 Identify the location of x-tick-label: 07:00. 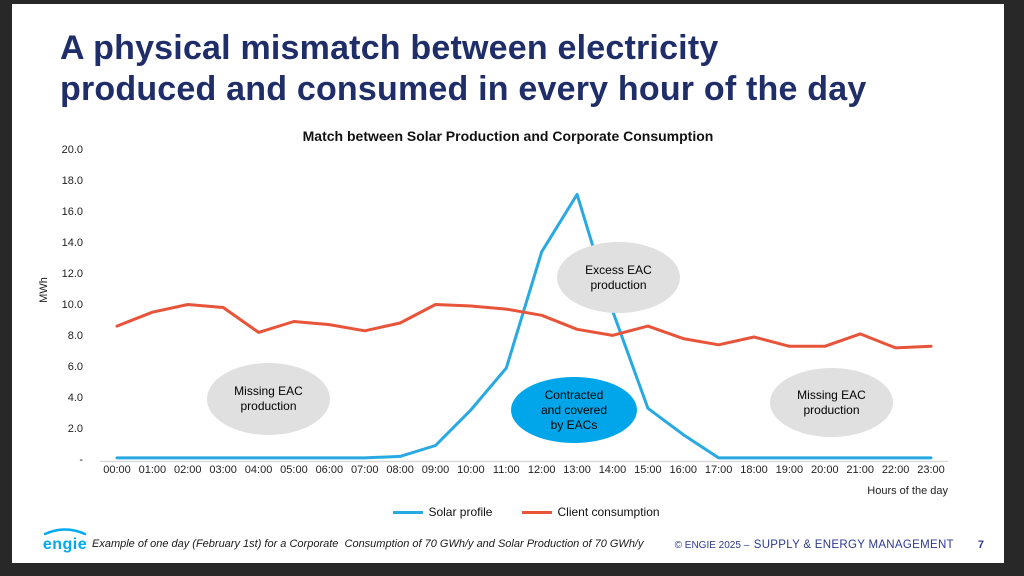
(364, 470).